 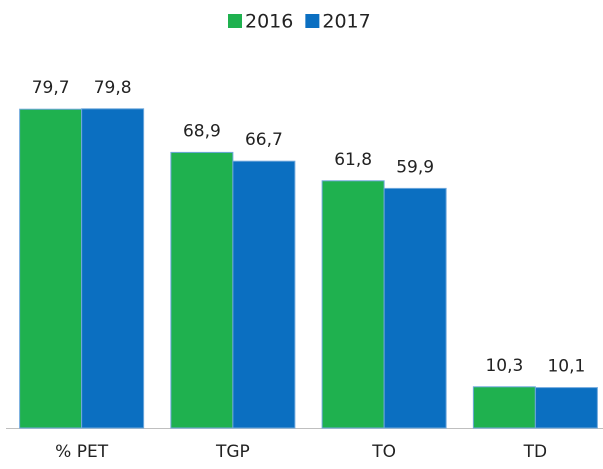 I want to click on value-label: 79,7, so click(x=51, y=88).